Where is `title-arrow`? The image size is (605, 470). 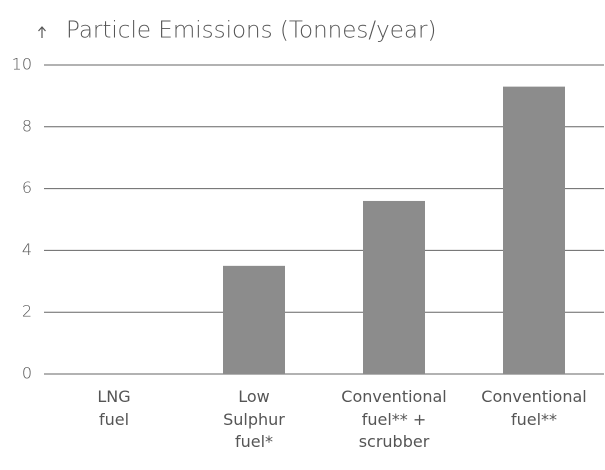 title-arrow is located at coordinates (42, 32).